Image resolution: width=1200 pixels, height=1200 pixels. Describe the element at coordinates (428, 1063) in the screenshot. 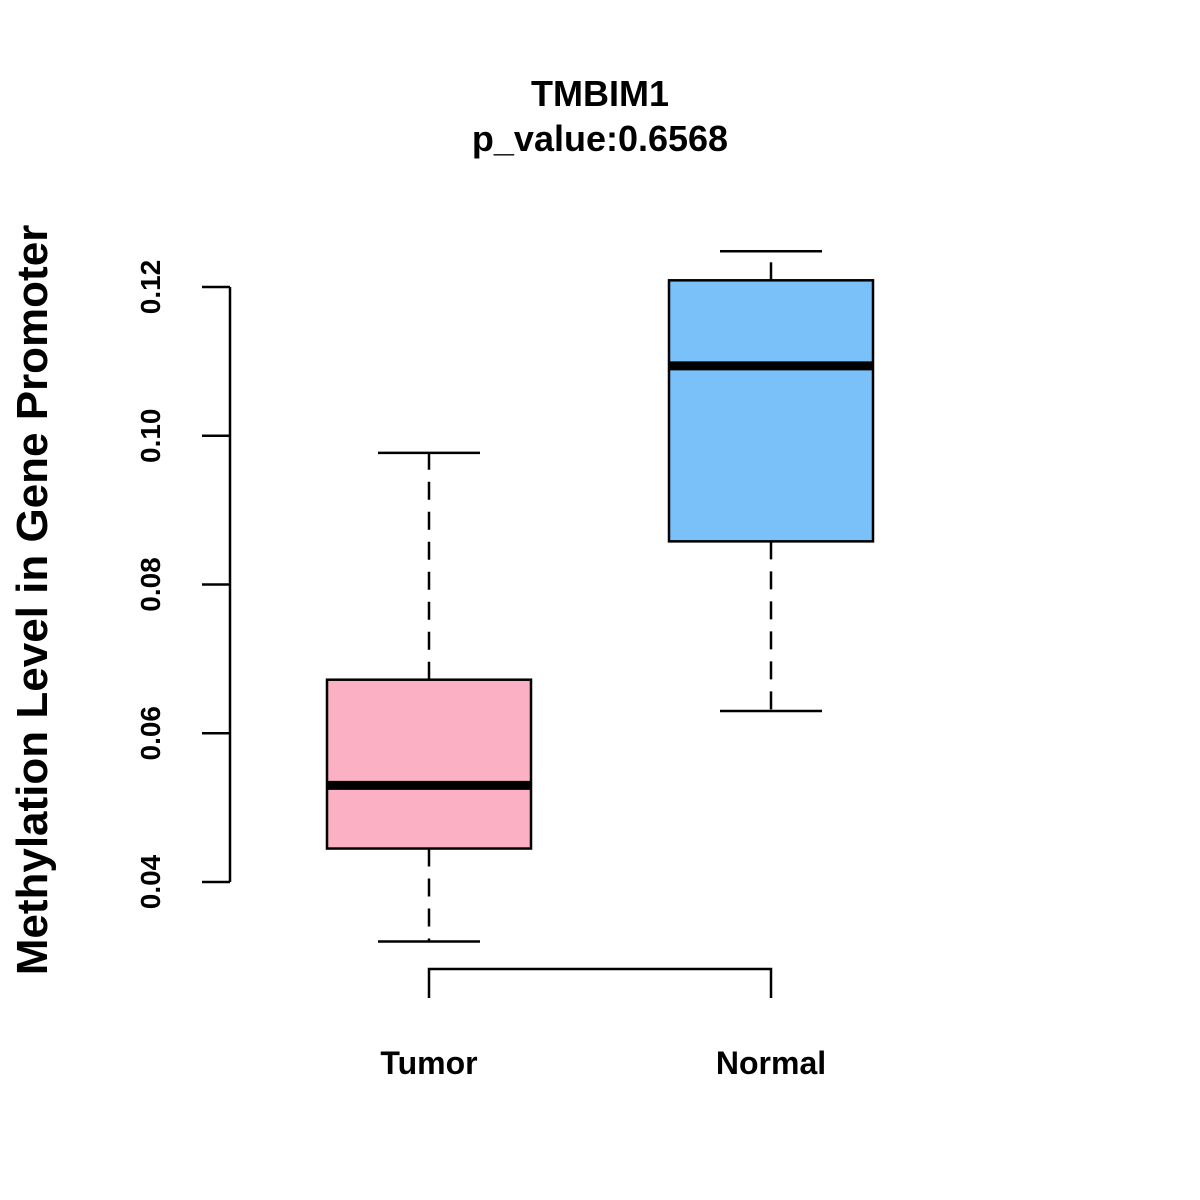

I see `x-category-label: Tumor` at that location.